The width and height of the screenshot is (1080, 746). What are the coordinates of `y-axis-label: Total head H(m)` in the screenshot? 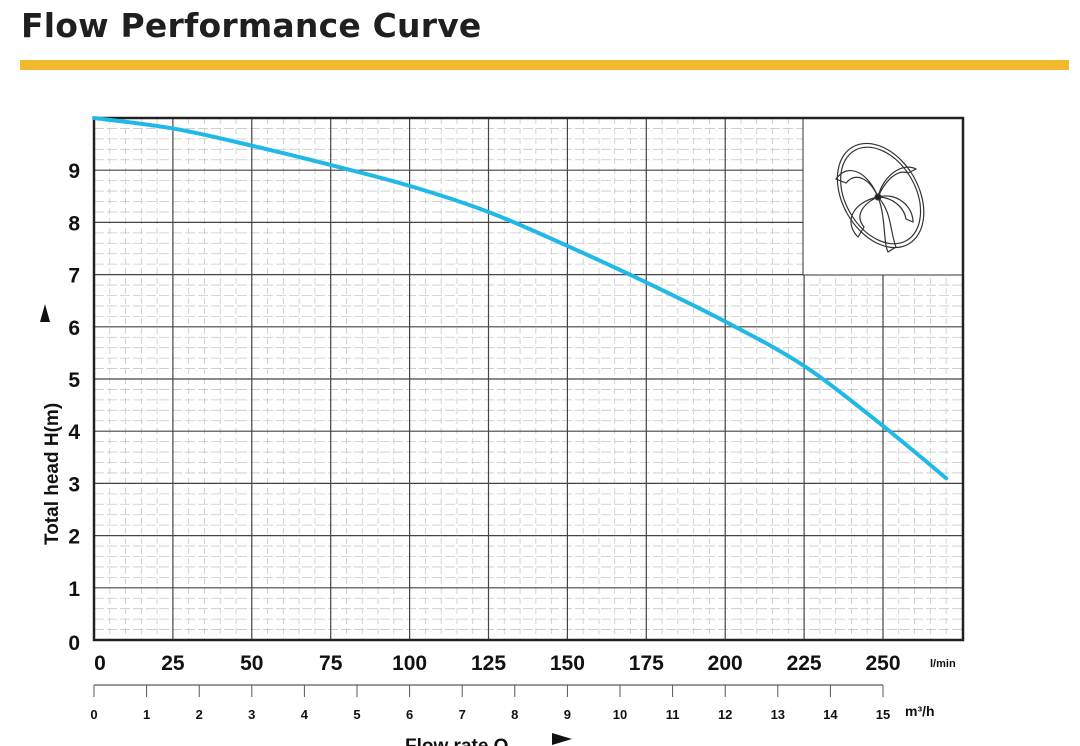 It's located at (52, 474).